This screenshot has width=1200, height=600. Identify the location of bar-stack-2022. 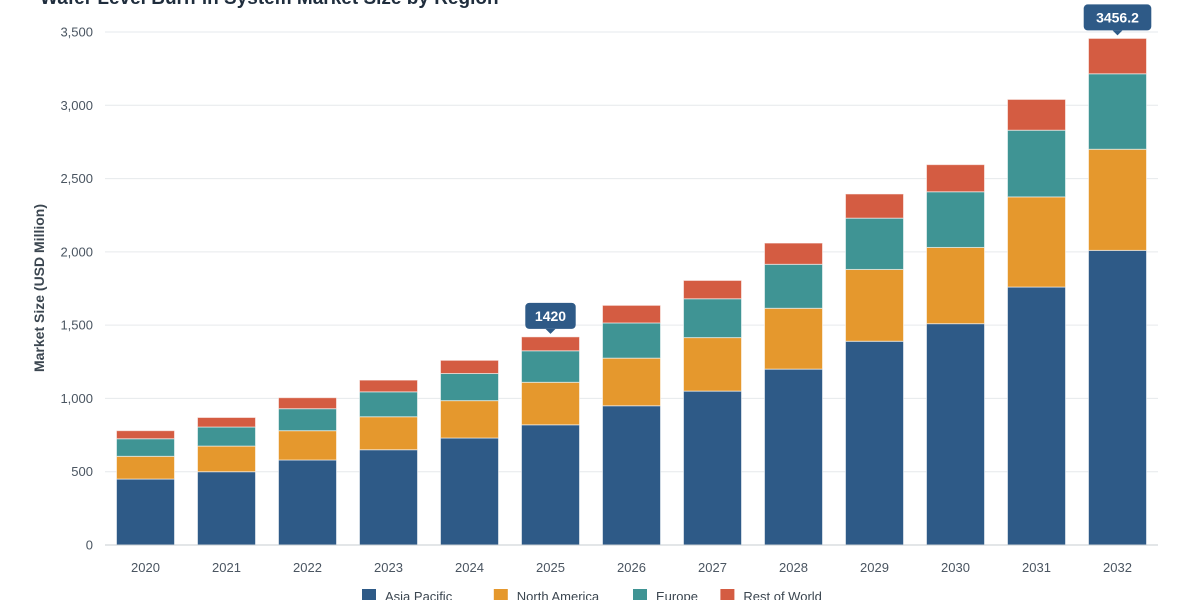
(307, 471).